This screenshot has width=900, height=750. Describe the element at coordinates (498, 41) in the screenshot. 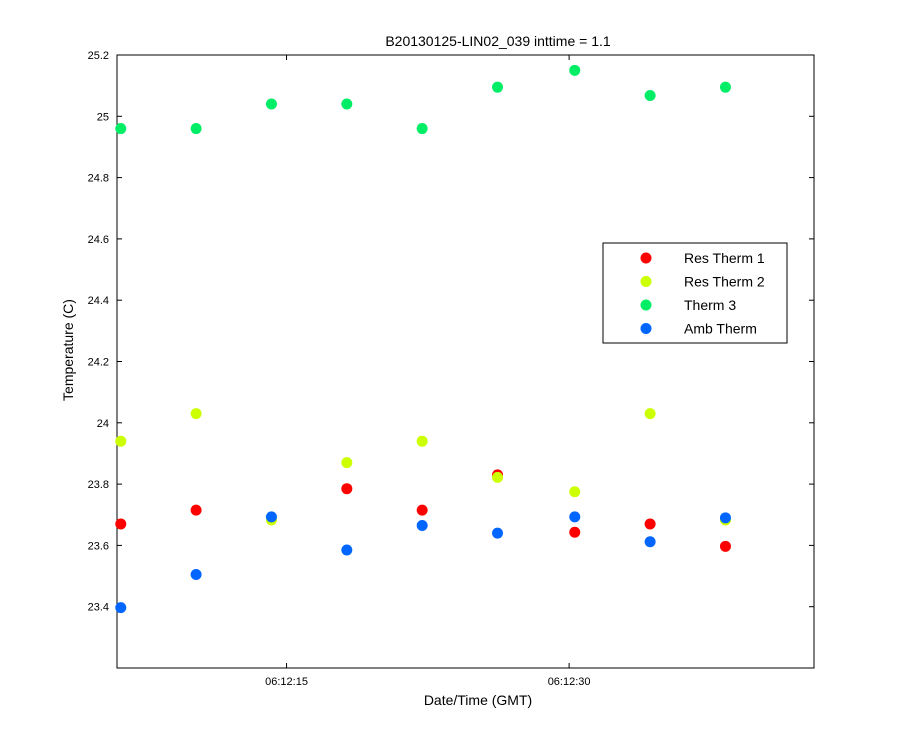

I see `chart-title: B20130125-LIN02_039 inttime = 1.1` at that location.